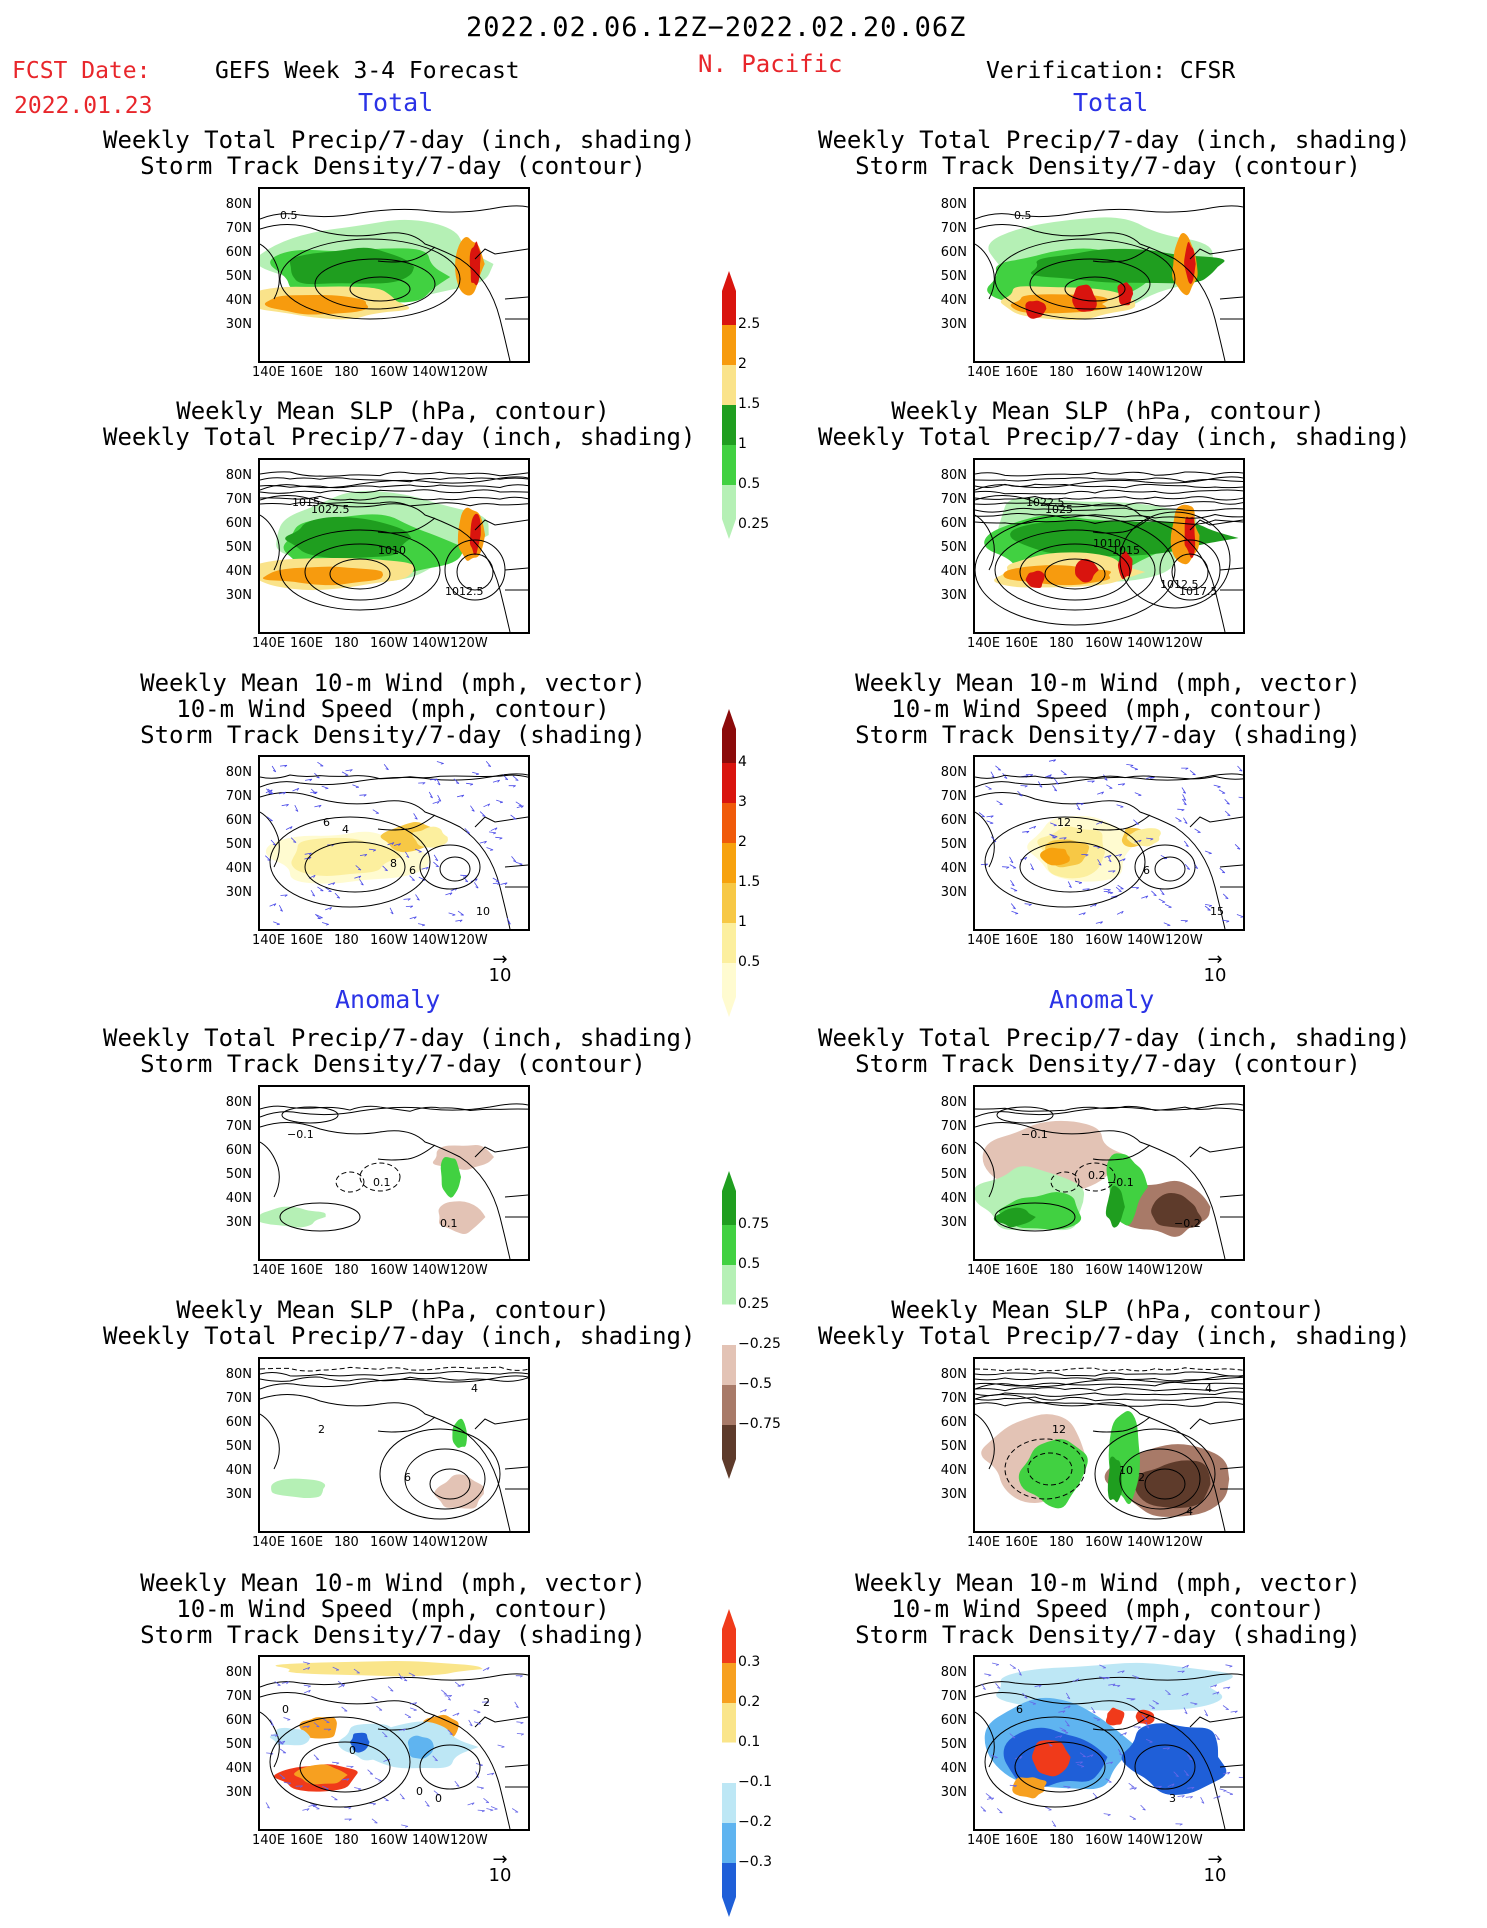 This screenshot has height=1928, width=1487. I want to click on contour-label: 0.5, so click(1023, 215).